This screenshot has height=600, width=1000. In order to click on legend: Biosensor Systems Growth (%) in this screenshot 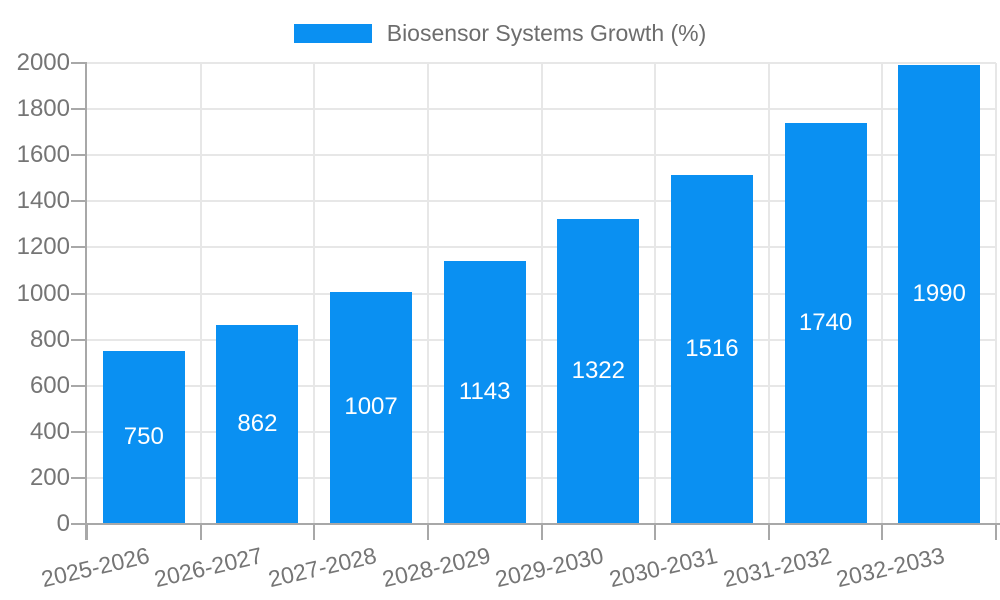, I will do `click(500, 33)`.